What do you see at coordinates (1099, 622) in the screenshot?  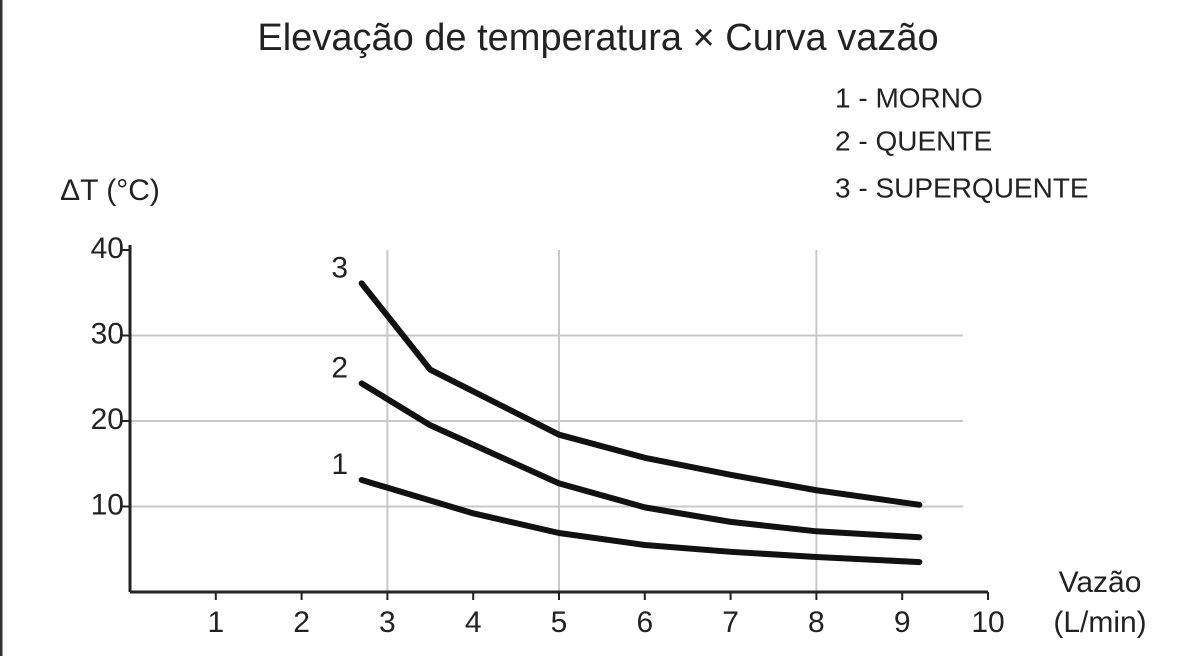 I see `x-axis-label: (L/min)` at bounding box center [1099, 622].